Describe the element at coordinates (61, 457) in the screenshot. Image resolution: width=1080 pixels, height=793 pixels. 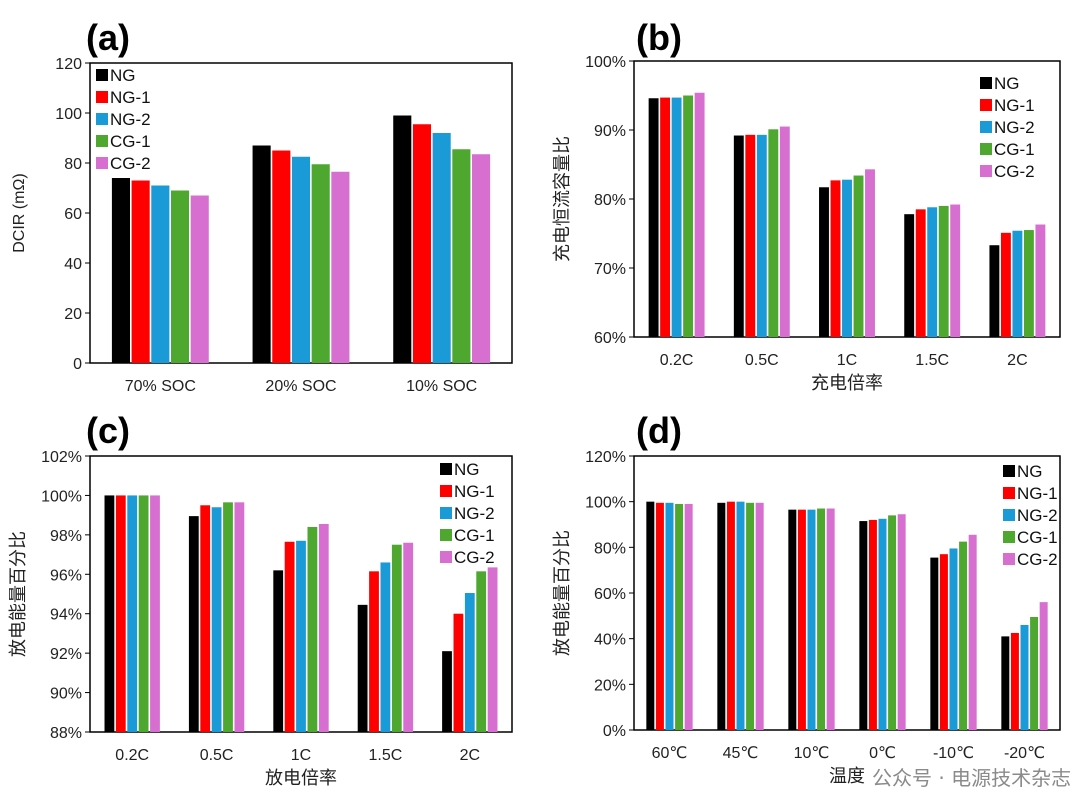
I see `y-tick-label: 102%` at that location.